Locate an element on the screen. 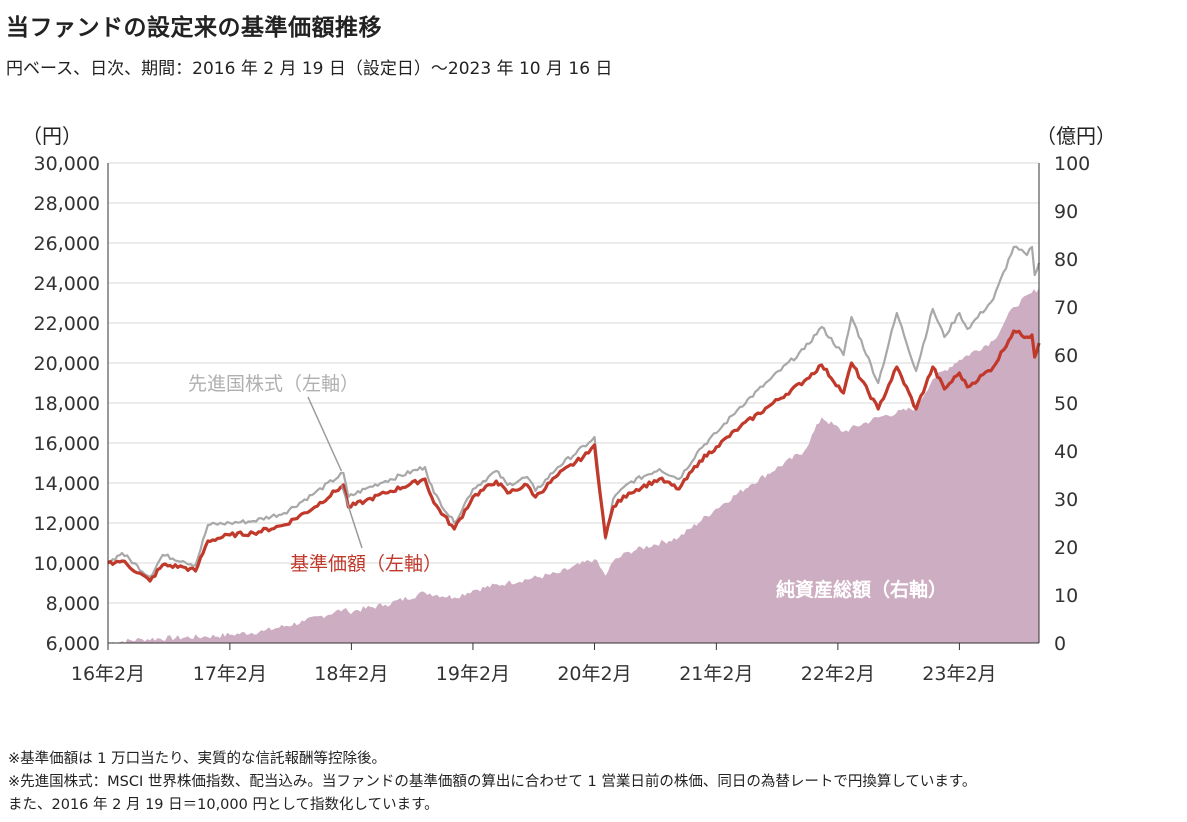  y-left-tick-label: 26,000 is located at coordinates (67, 244).